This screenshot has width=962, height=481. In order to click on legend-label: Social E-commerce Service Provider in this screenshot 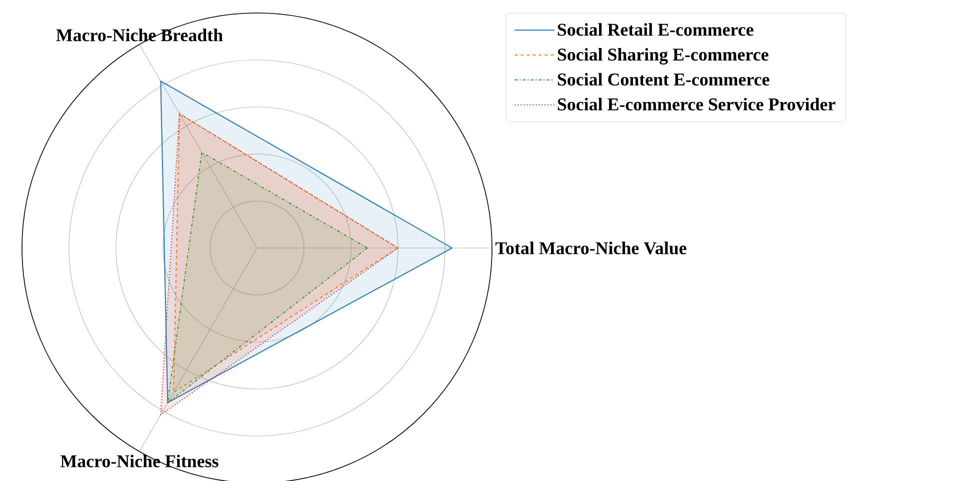, I will do `click(697, 104)`.